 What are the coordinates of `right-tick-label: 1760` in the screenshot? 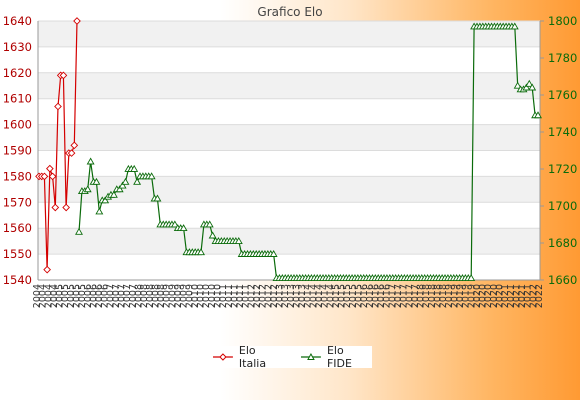 It's located at (562, 95).